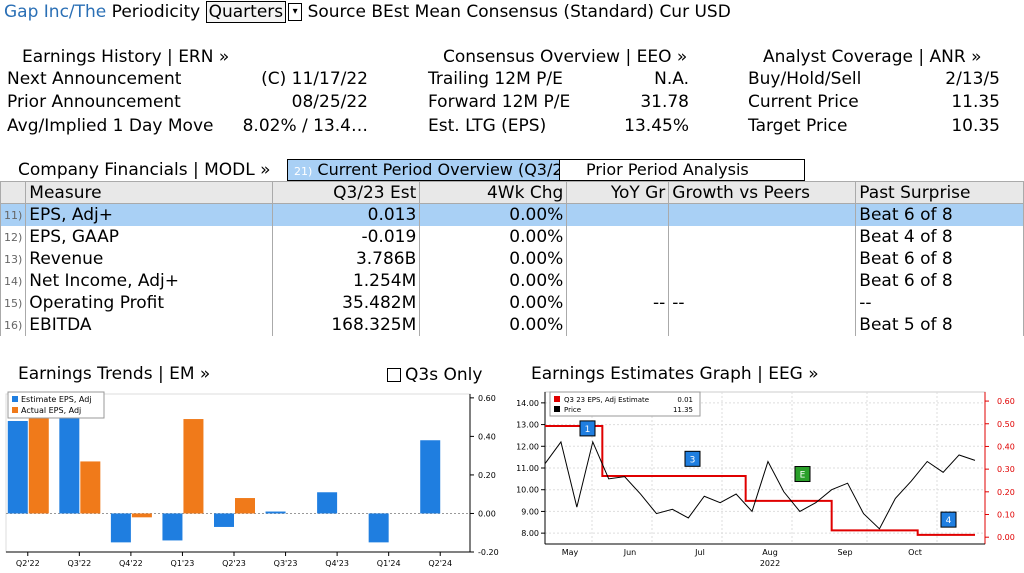 The width and height of the screenshot is (1024, 573). What do you see at coordinates (565, 57) in the screenshot?
I see `consensus-title: Consensus Overview | EEO »` at bounding box center [565, 57].